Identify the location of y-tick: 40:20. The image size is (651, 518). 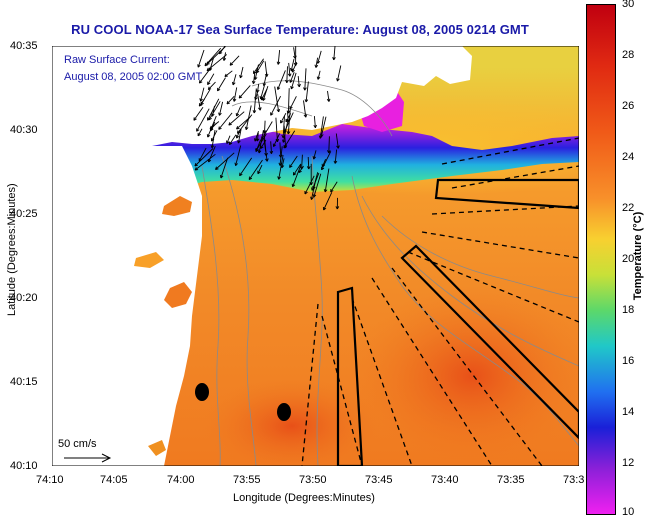
(24, 298).